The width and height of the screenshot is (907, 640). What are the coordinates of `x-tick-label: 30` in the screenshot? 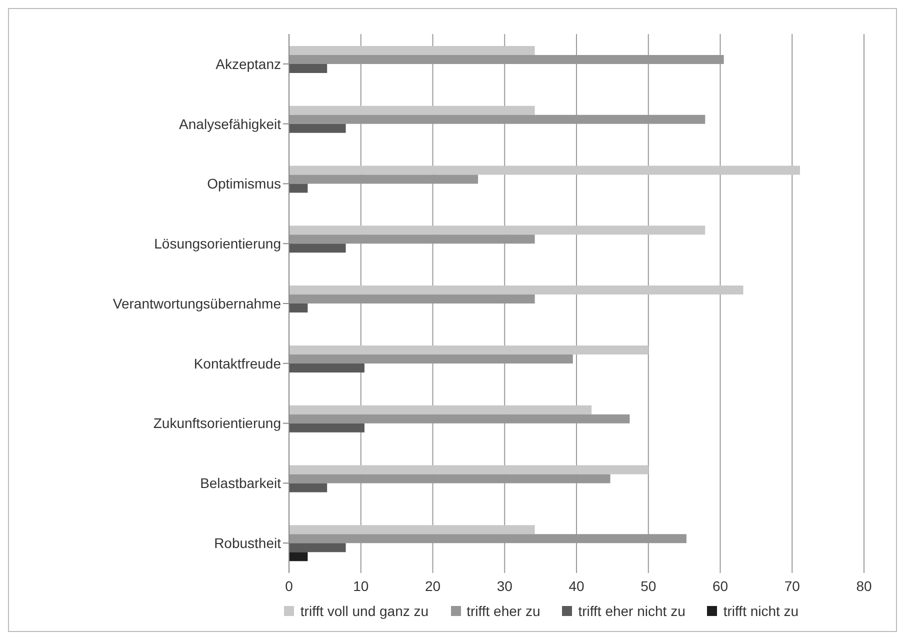 It's located at (504, 586).